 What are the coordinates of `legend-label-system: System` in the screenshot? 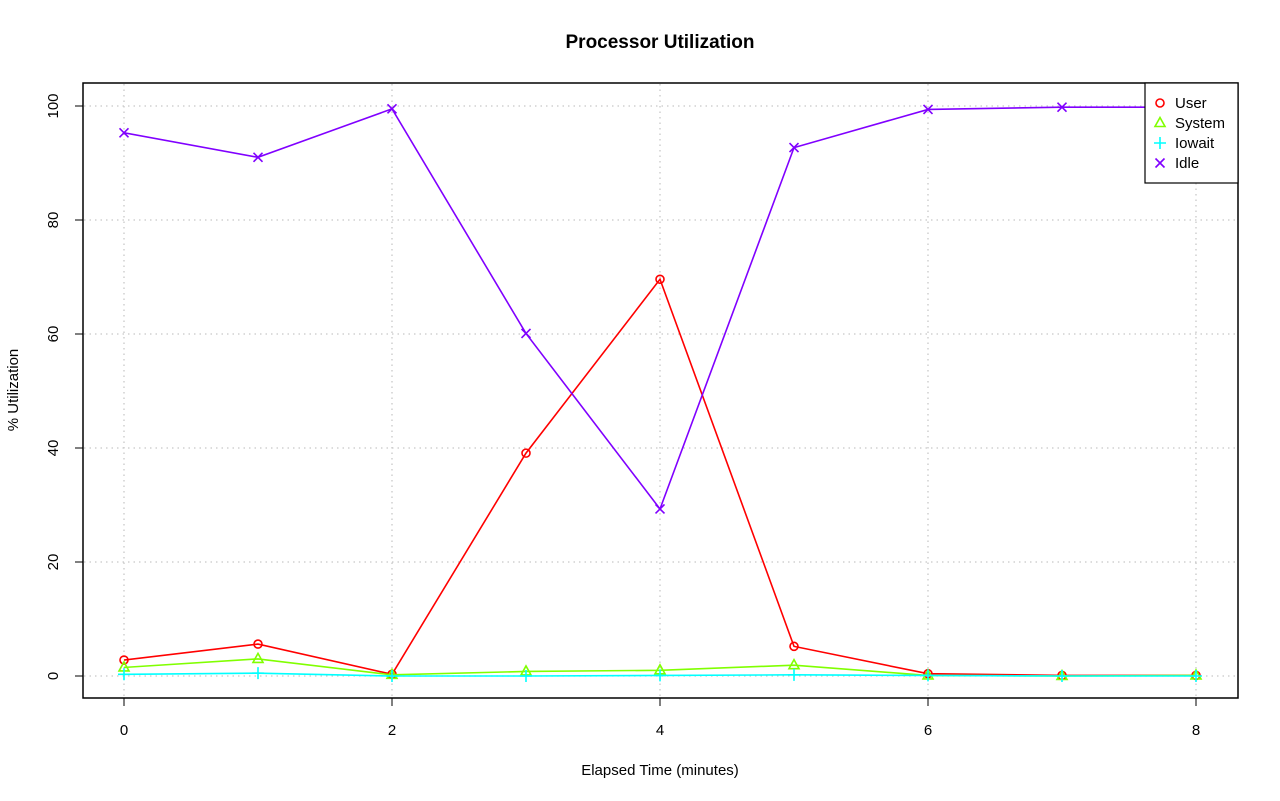 It's located at (1200, 123).